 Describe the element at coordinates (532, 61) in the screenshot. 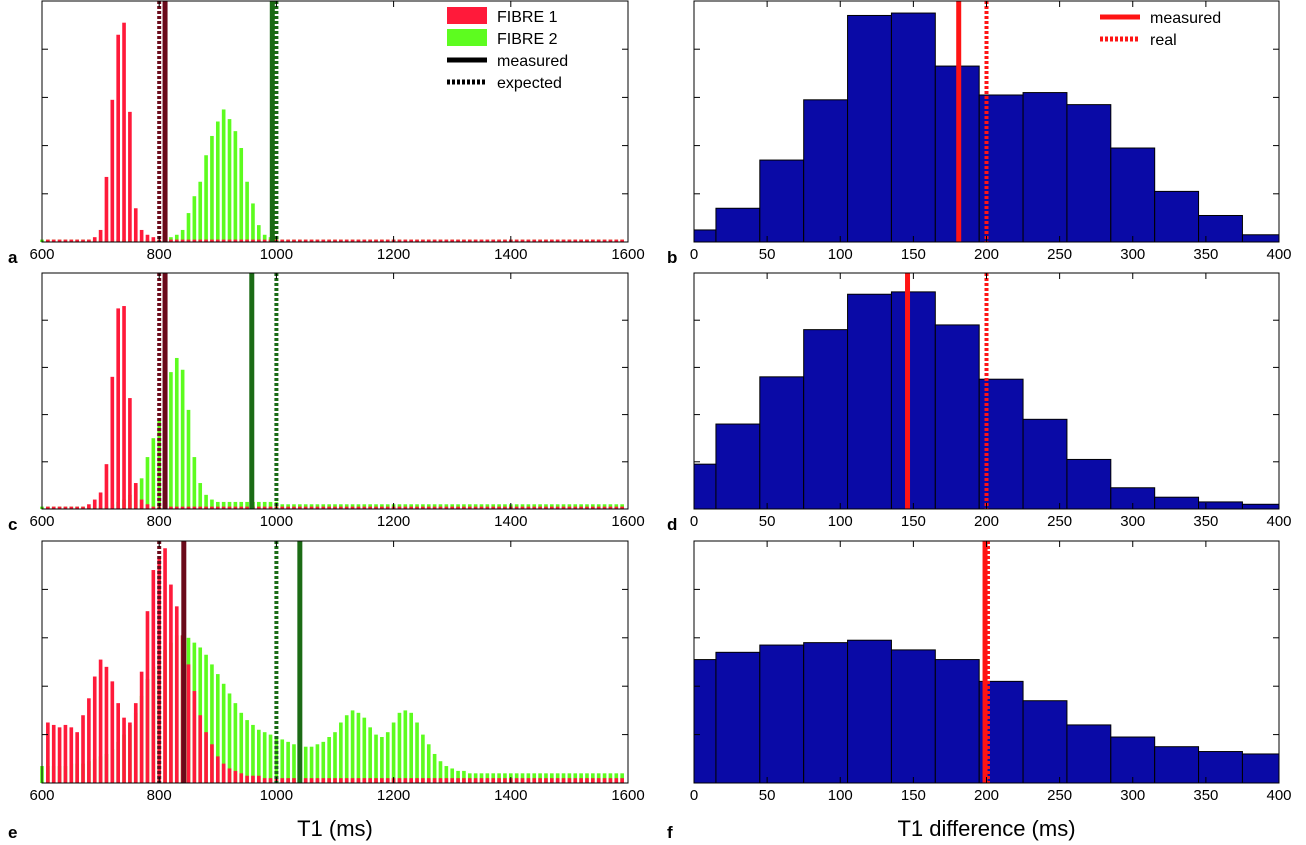

I see `legend-label: measured` at that location.